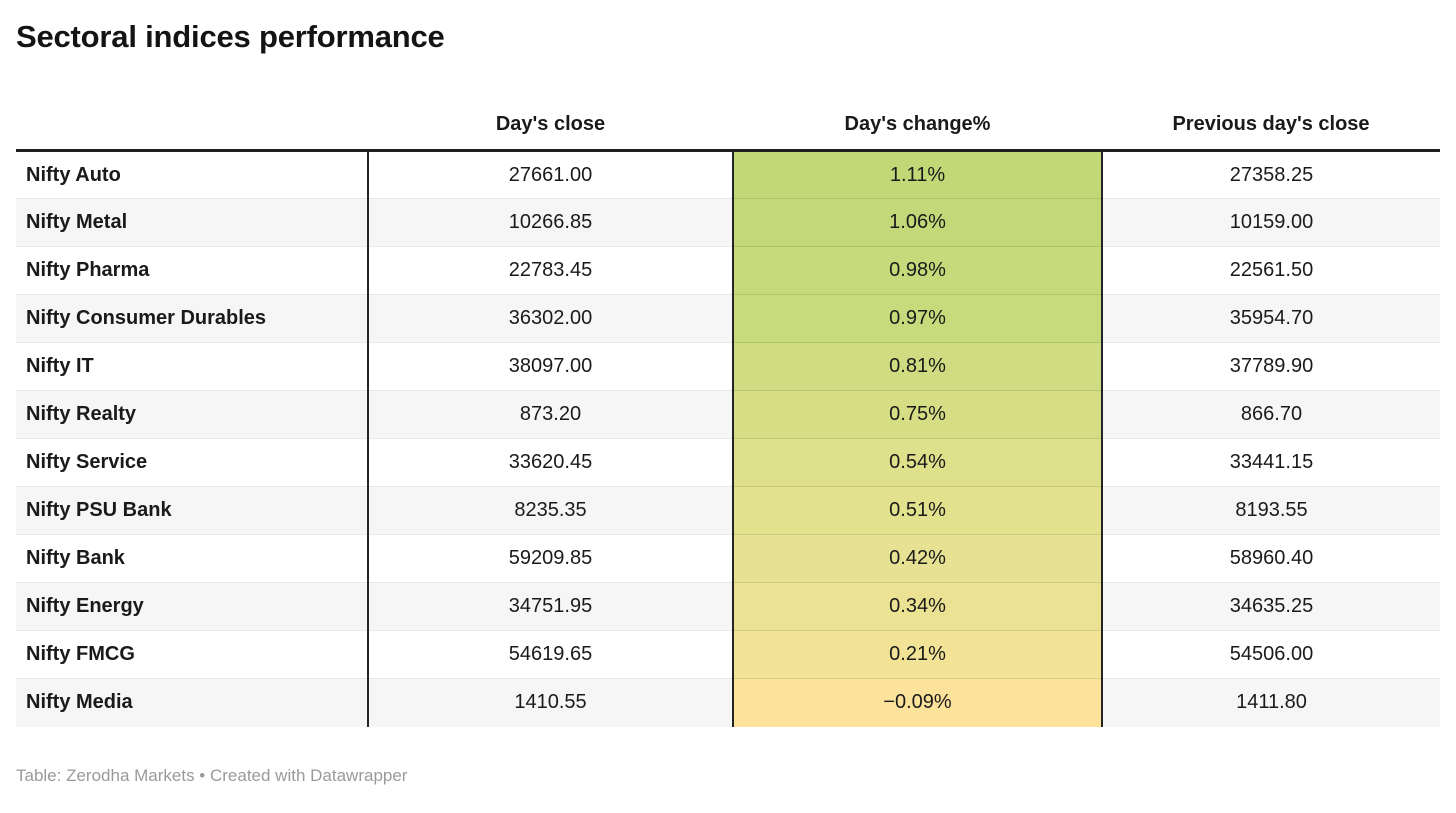 Image resolution: width=1456 pixels, height=813 pixels. Describe the element at coordinates (550, 222) in the screenshot. I see `cell-day-close: 10266.85` at that location.